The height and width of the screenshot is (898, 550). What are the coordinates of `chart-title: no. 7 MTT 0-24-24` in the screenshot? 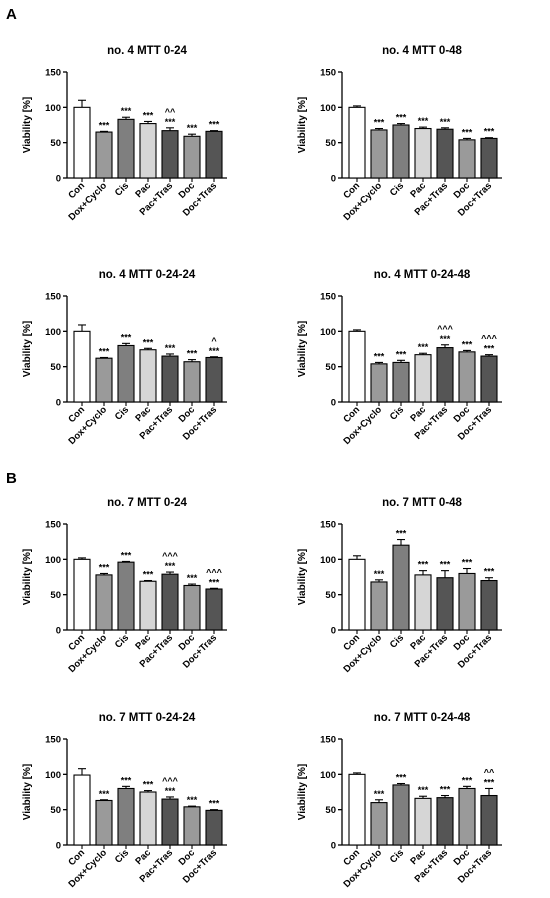 It's located at (147, 718).